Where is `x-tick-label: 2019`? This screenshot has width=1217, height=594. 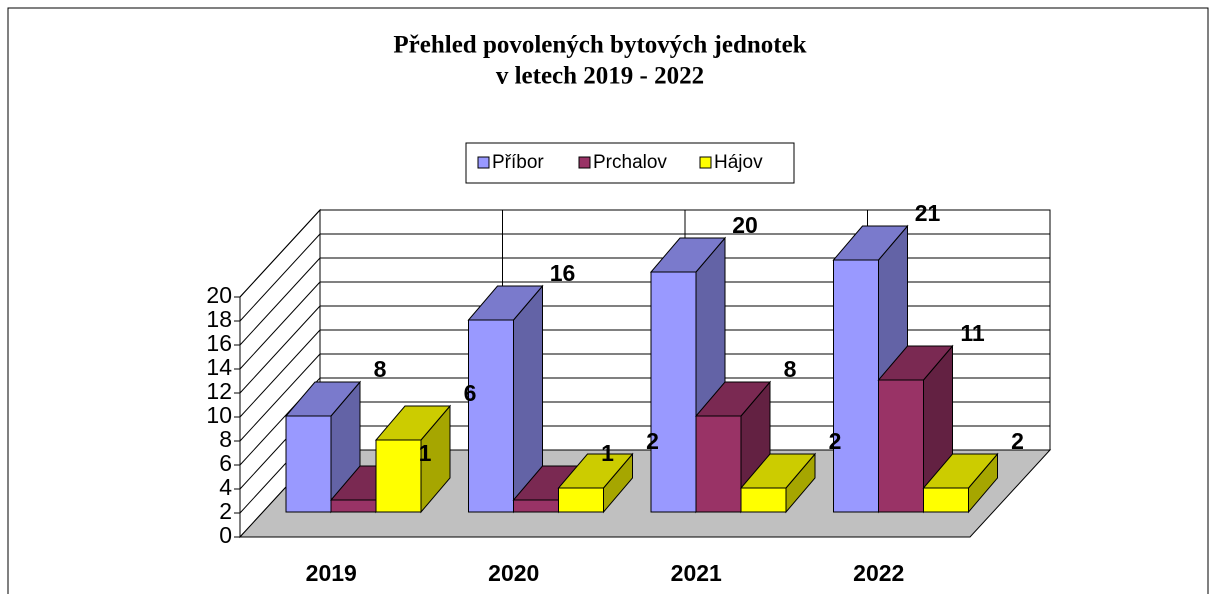
x-tick-label: 2019 is located at coordinates (331, 573).